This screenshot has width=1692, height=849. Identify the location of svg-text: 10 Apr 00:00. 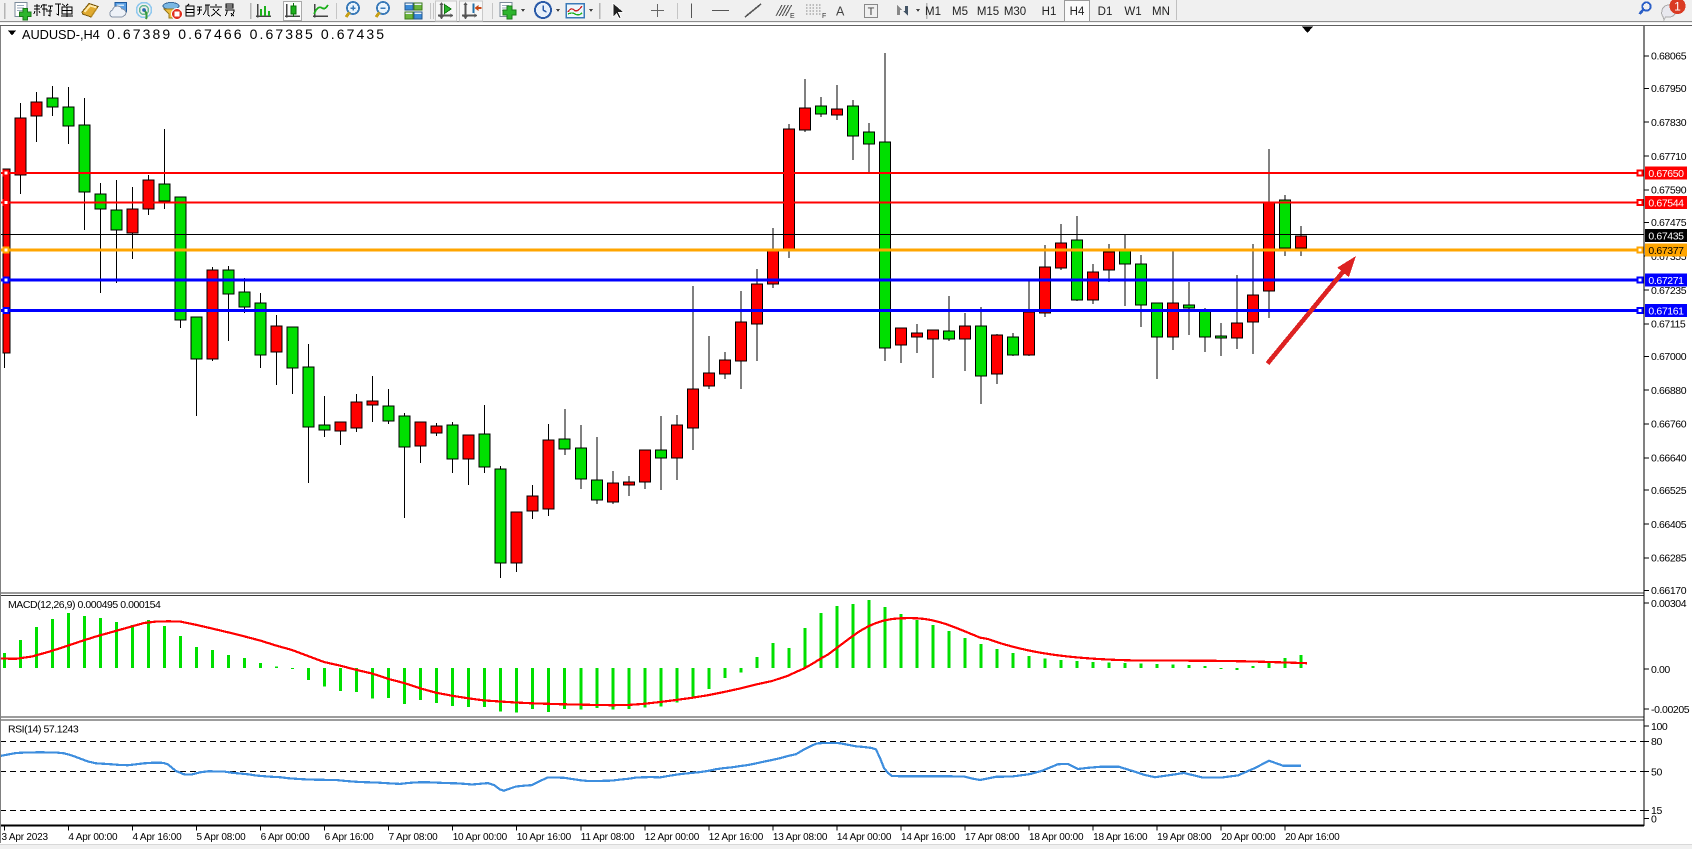
(480, 837).